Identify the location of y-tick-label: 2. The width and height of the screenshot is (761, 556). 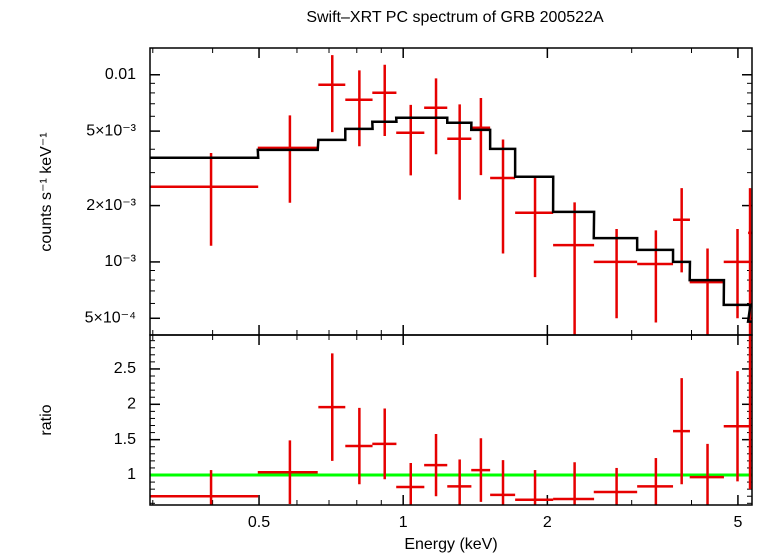
(131, 404).